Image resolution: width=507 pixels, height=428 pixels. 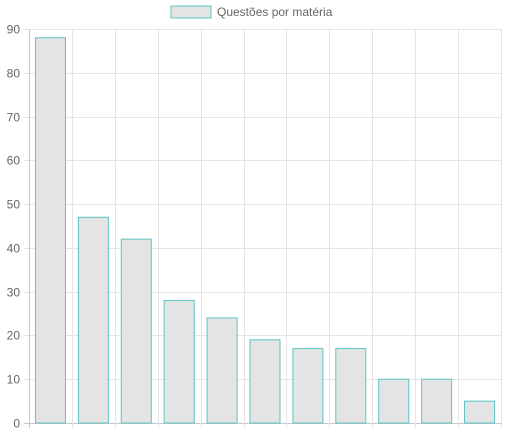 What do you see at coordinates (275, 12) in the screenshot?
I see `legend-label: Questões por matéria` at bounding box center [275, 12].